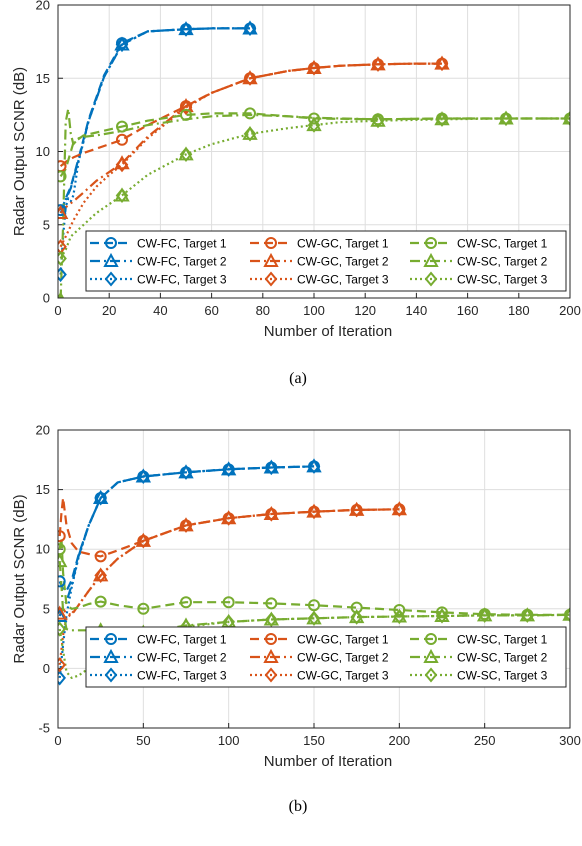 This screenshot has width=582, height=846. I want to click on legend-label: CW-FC, Target 2, so click(182, 658).